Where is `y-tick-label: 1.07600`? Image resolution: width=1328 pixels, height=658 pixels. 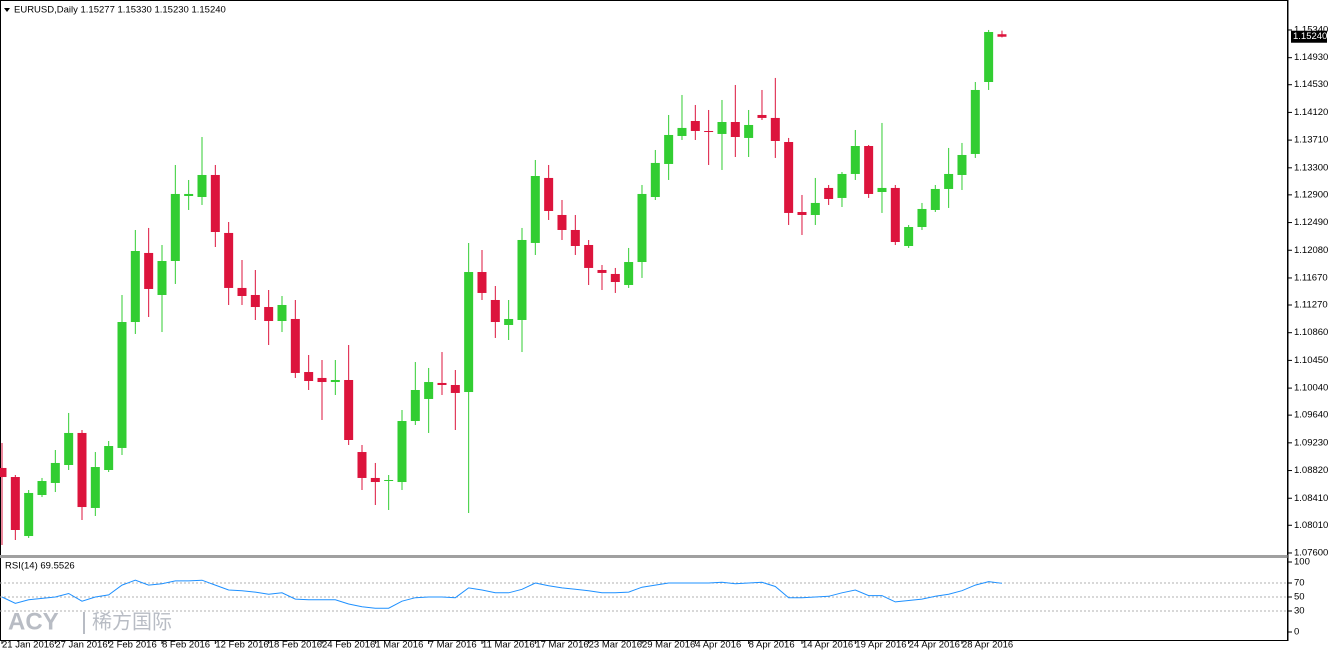
y-tick-label: 1.07600 is located at coordinates (1311, 552).